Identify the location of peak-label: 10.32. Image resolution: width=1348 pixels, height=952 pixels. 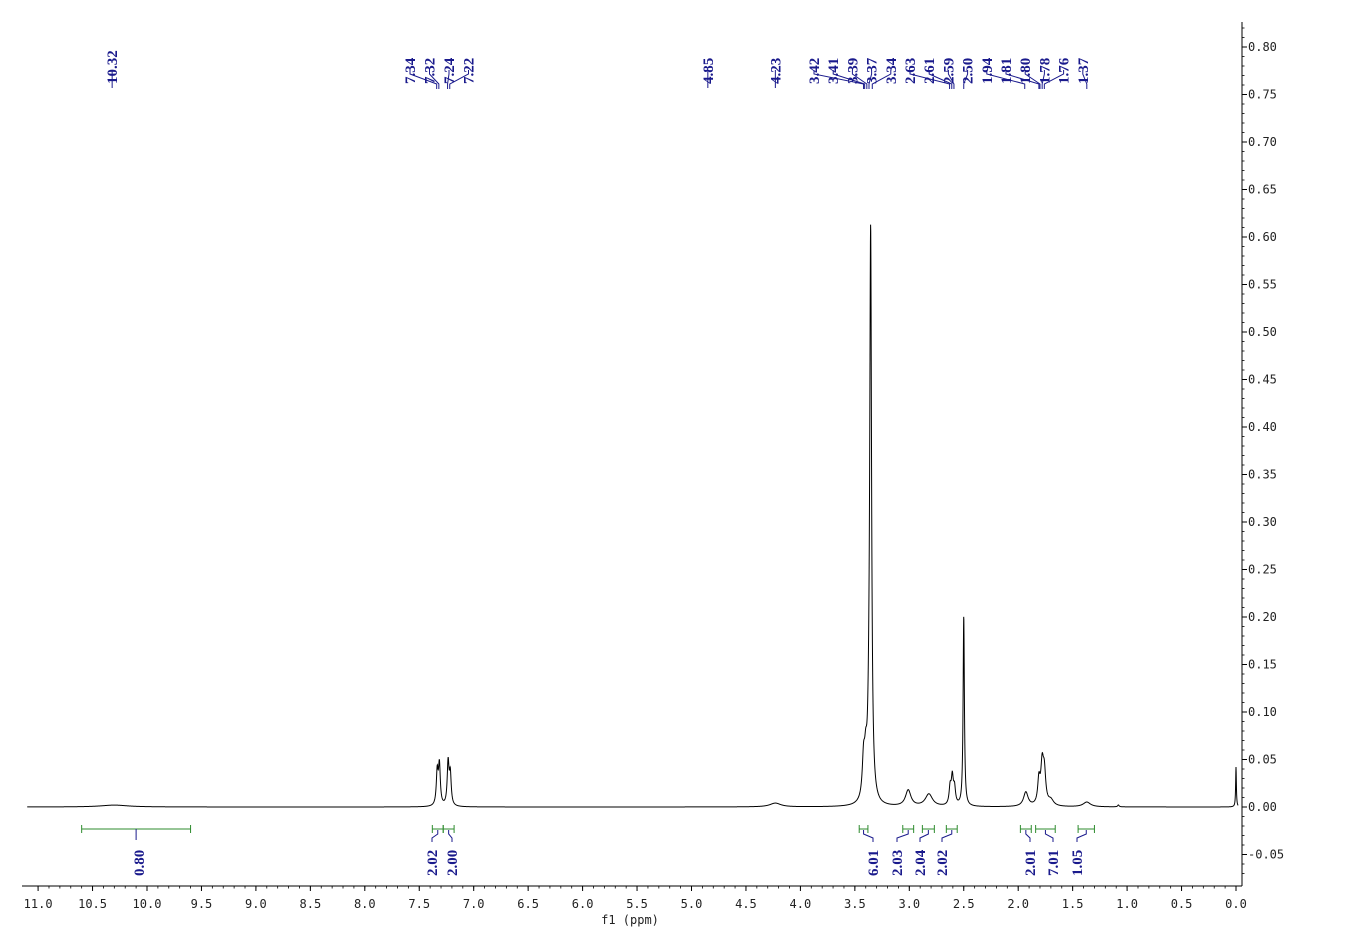
(113, 67).